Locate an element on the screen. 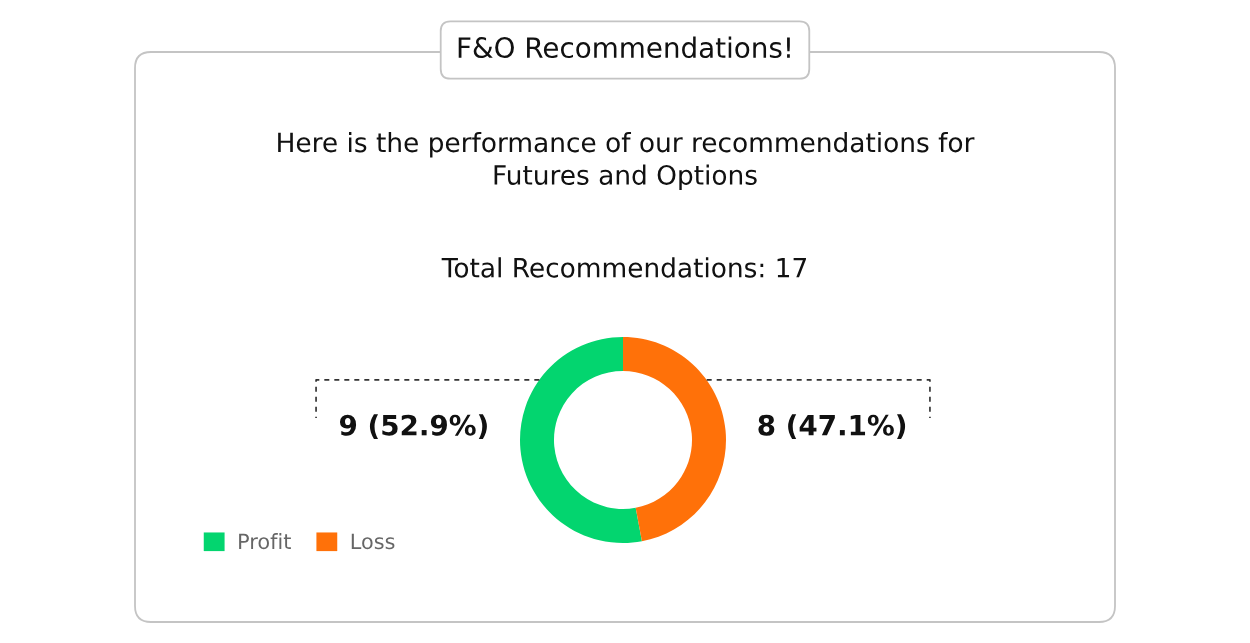  data-label: 8 (47.1%) is located at coordinates (832, 426).